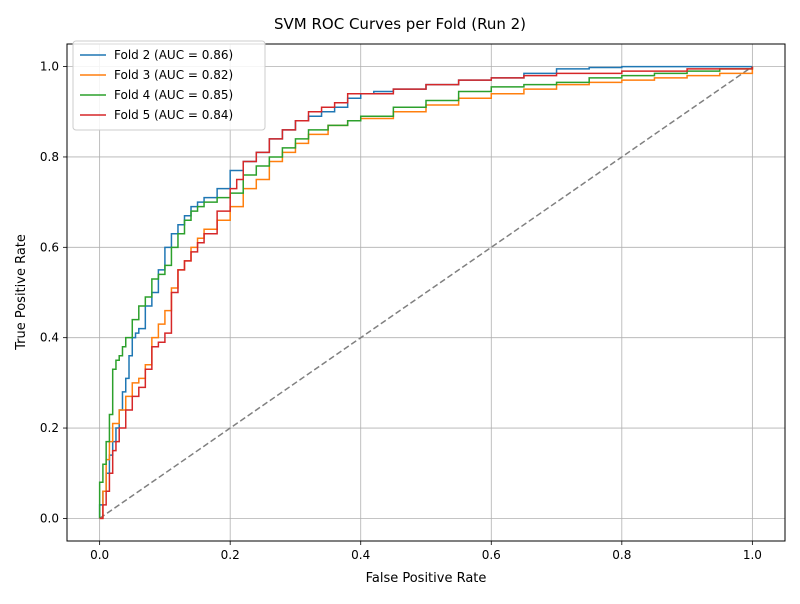 This screenshot has width=800, height=604. Describe the element at coordinates (49, 518) in the screenshot. I see `y-tick-label: 0.0` at that location.